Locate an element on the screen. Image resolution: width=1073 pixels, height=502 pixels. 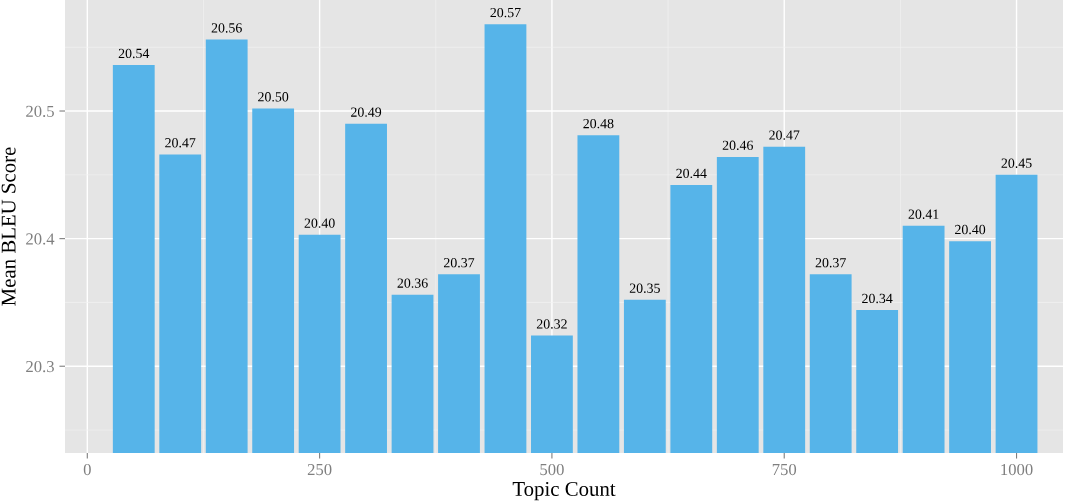
x-tick-label: 750 is located at coordinates (784, 469).